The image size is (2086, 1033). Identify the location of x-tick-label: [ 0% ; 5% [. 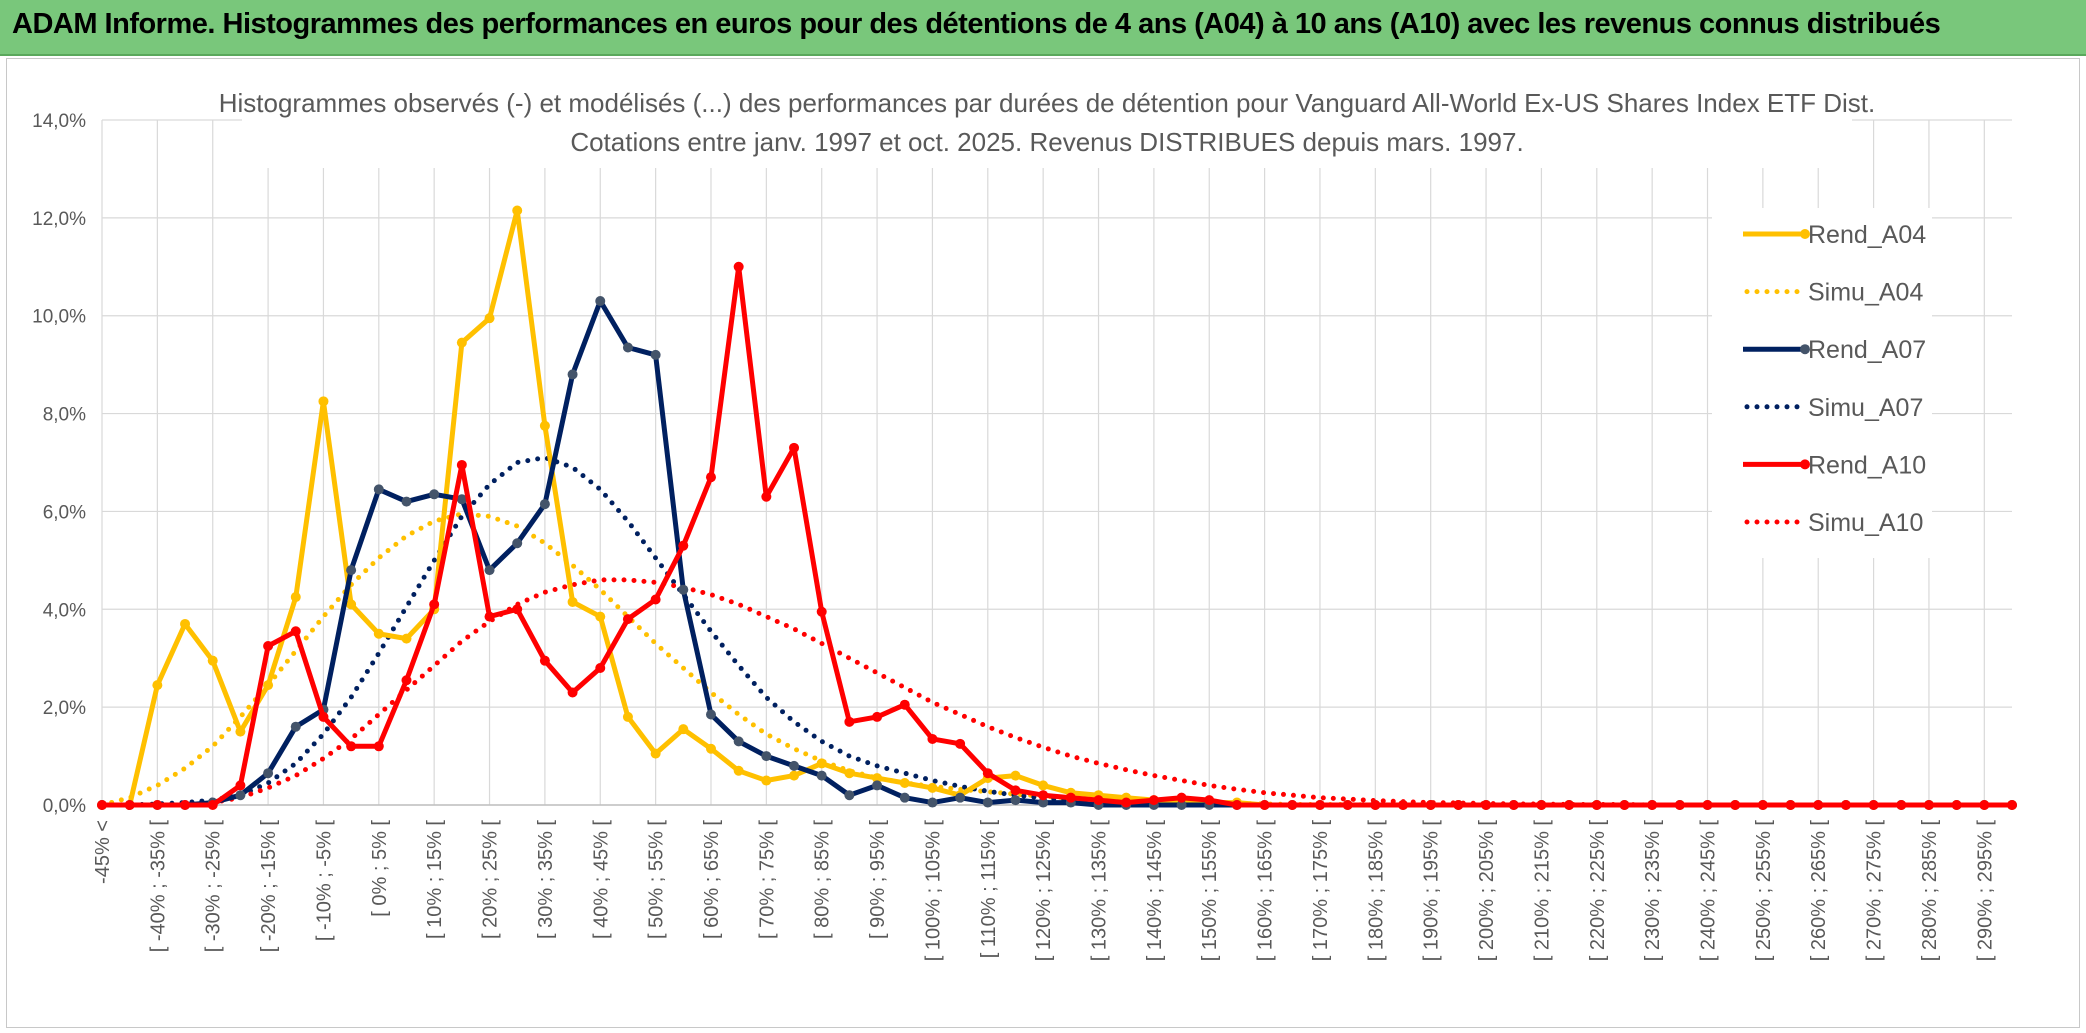
(380, 868).